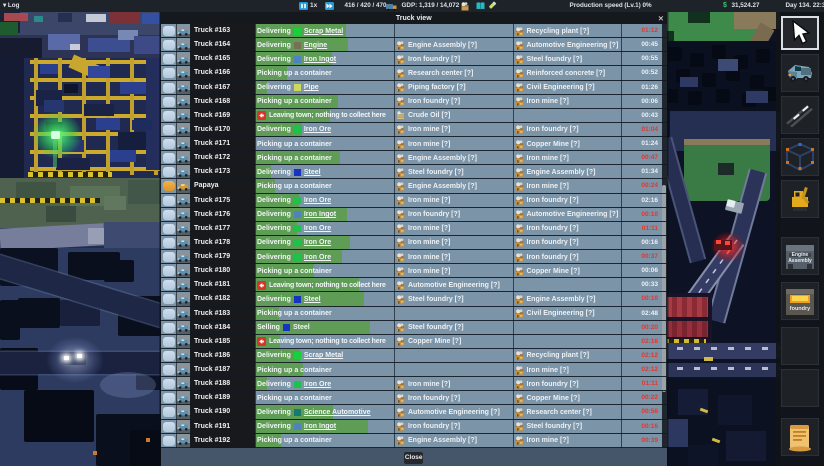 The width and height of the screenshot is (824, 466). Describe the element at coordinates (800, 261) in the screenshot. I see `svg-text: Assembly` at that location.